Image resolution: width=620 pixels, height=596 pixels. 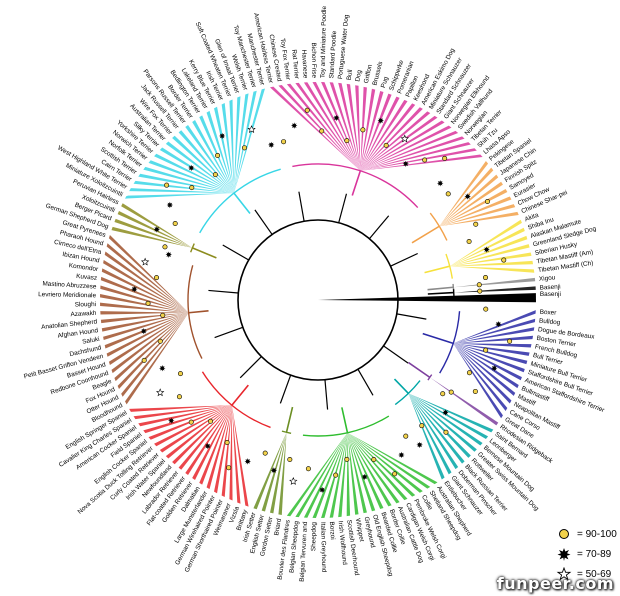 I want to click on breed-label: Dog, so click(x=358, y=75).